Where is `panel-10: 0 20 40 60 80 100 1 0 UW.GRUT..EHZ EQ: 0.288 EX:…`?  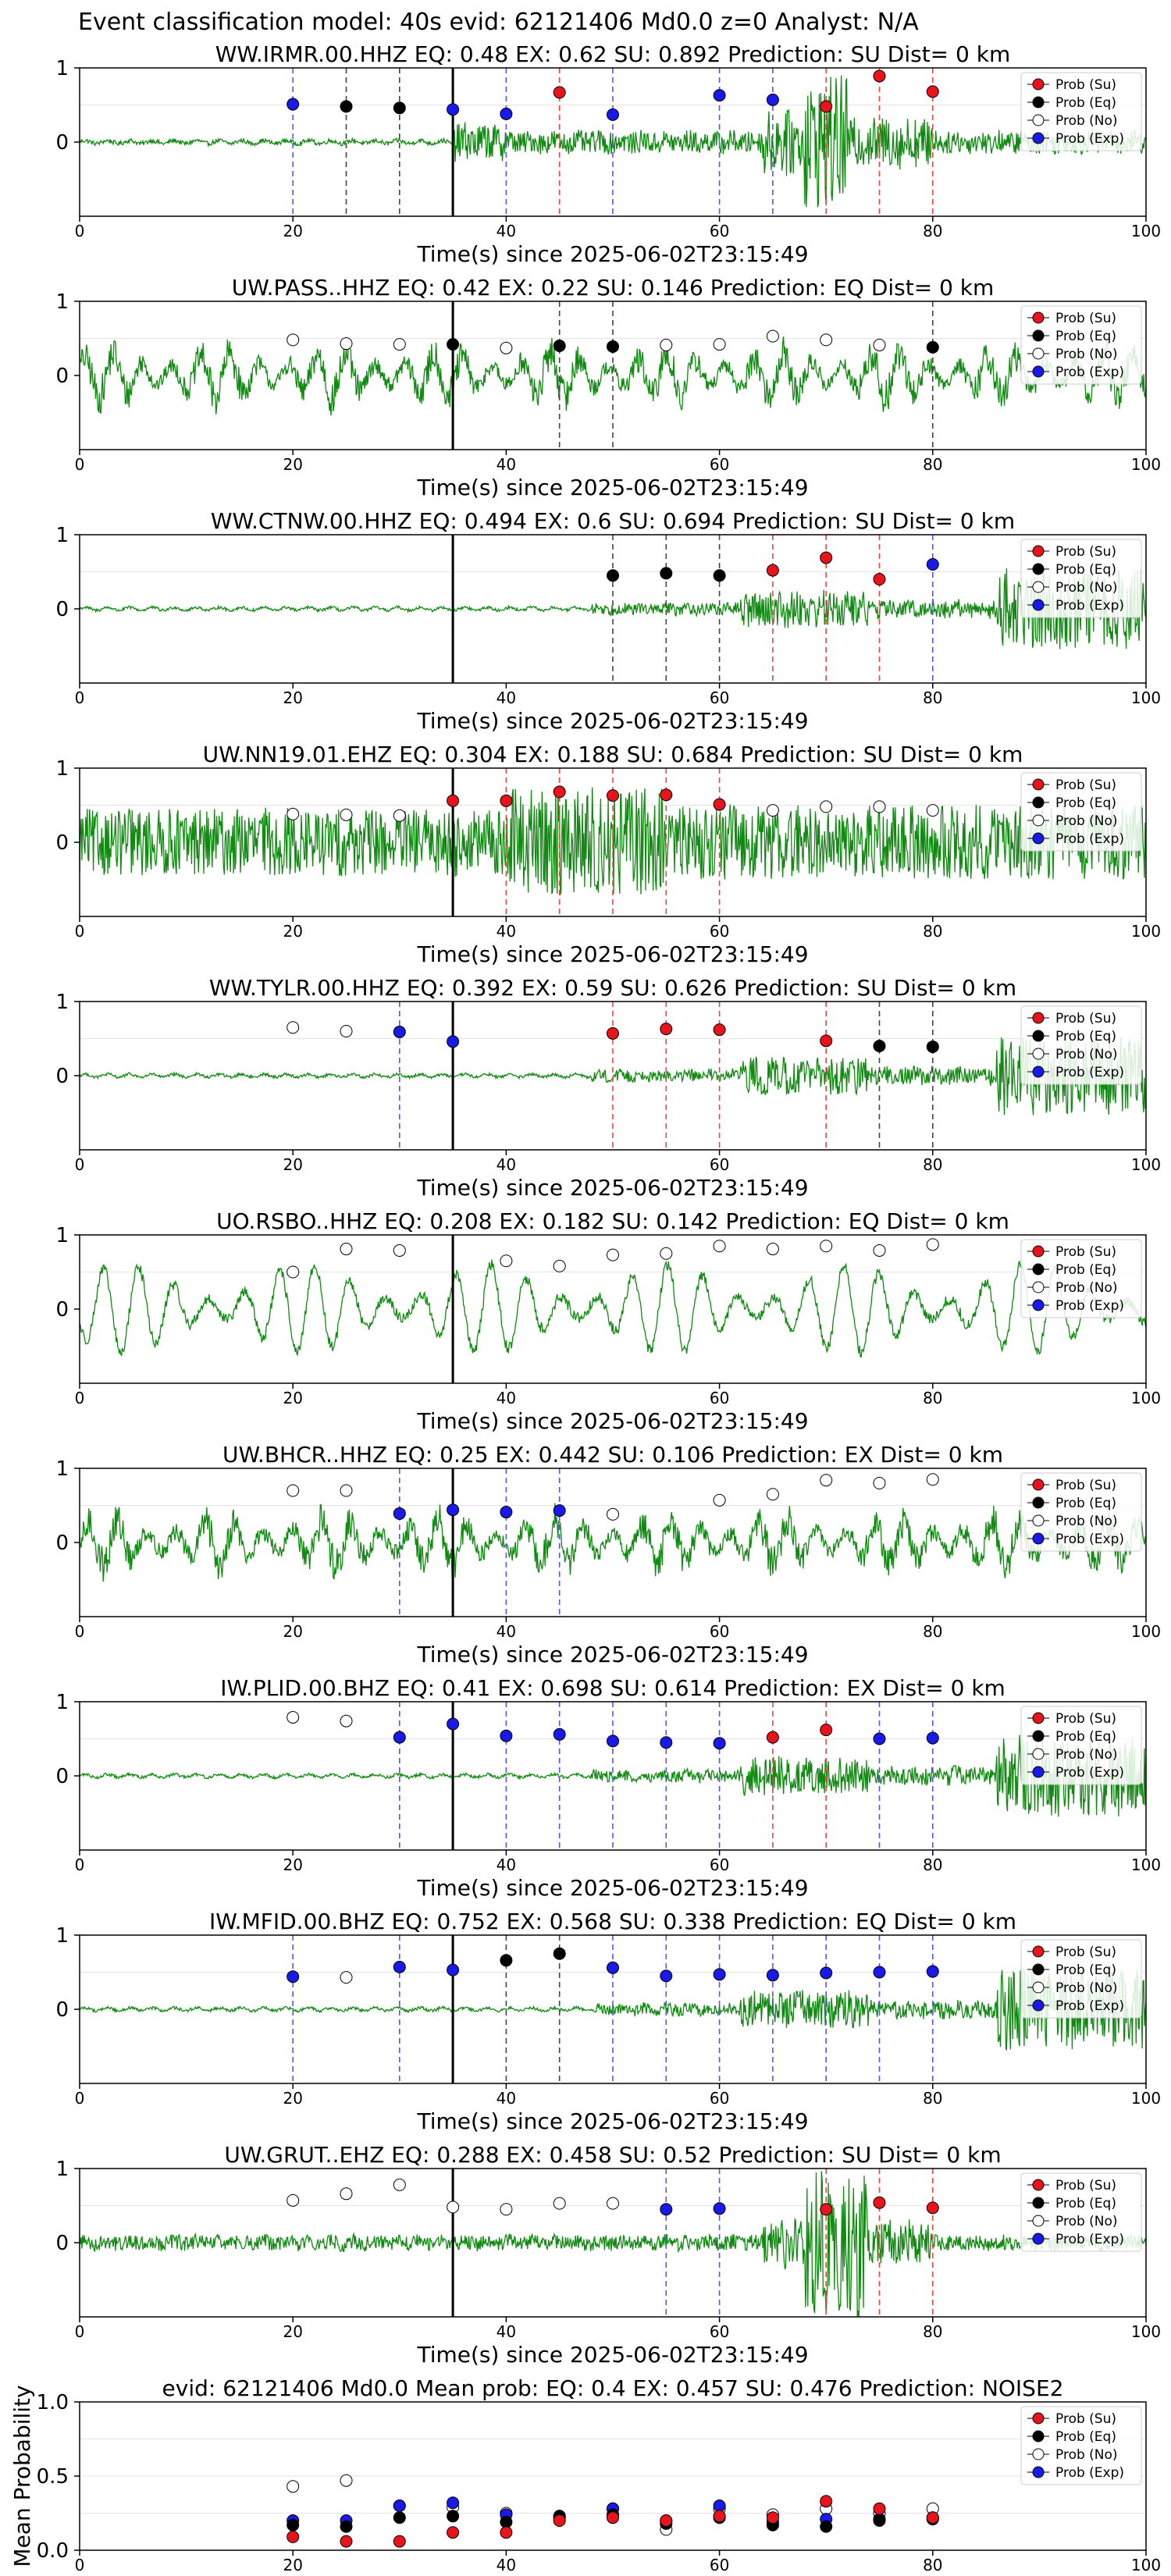 panel-10: 0 20 40 60 80 100 1 0 UW.GRUT..EHZ EQ: 0.288 EX:… is located at coordinates (608, 2255).